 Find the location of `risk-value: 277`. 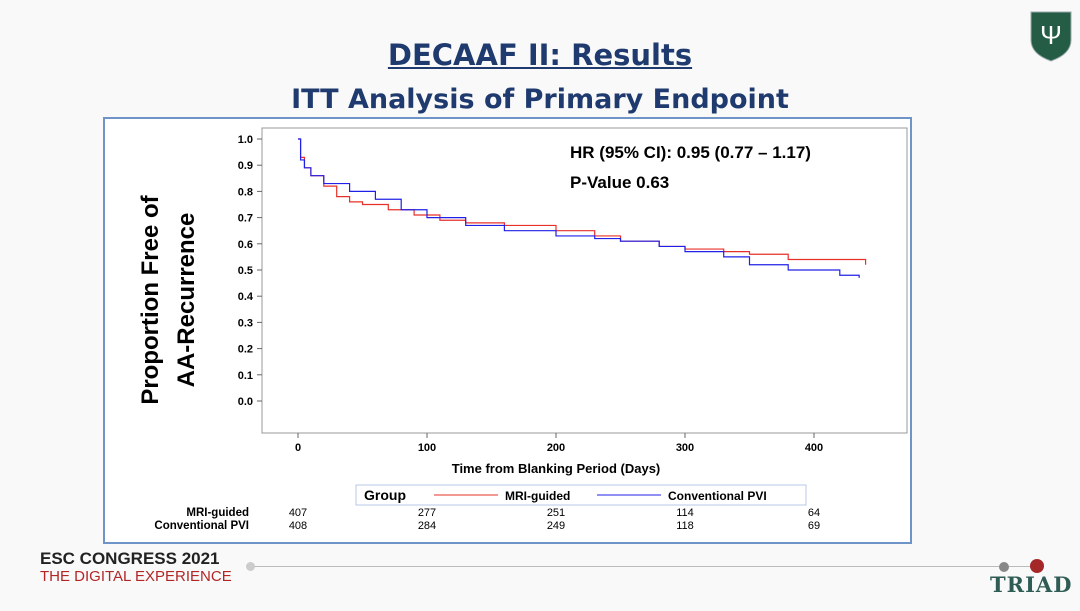

risk-value: 277 is located at coordinates (427, 513).